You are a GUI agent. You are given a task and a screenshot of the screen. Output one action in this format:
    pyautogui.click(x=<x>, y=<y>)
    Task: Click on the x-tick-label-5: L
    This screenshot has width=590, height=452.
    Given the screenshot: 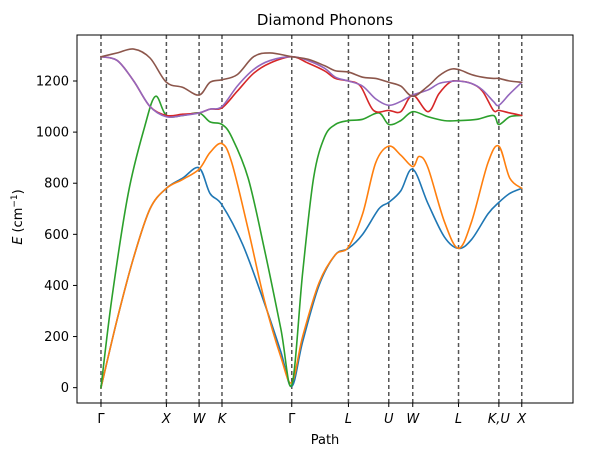 What is the action you would take?
    pyautogui.click(x=348, y=419)
    